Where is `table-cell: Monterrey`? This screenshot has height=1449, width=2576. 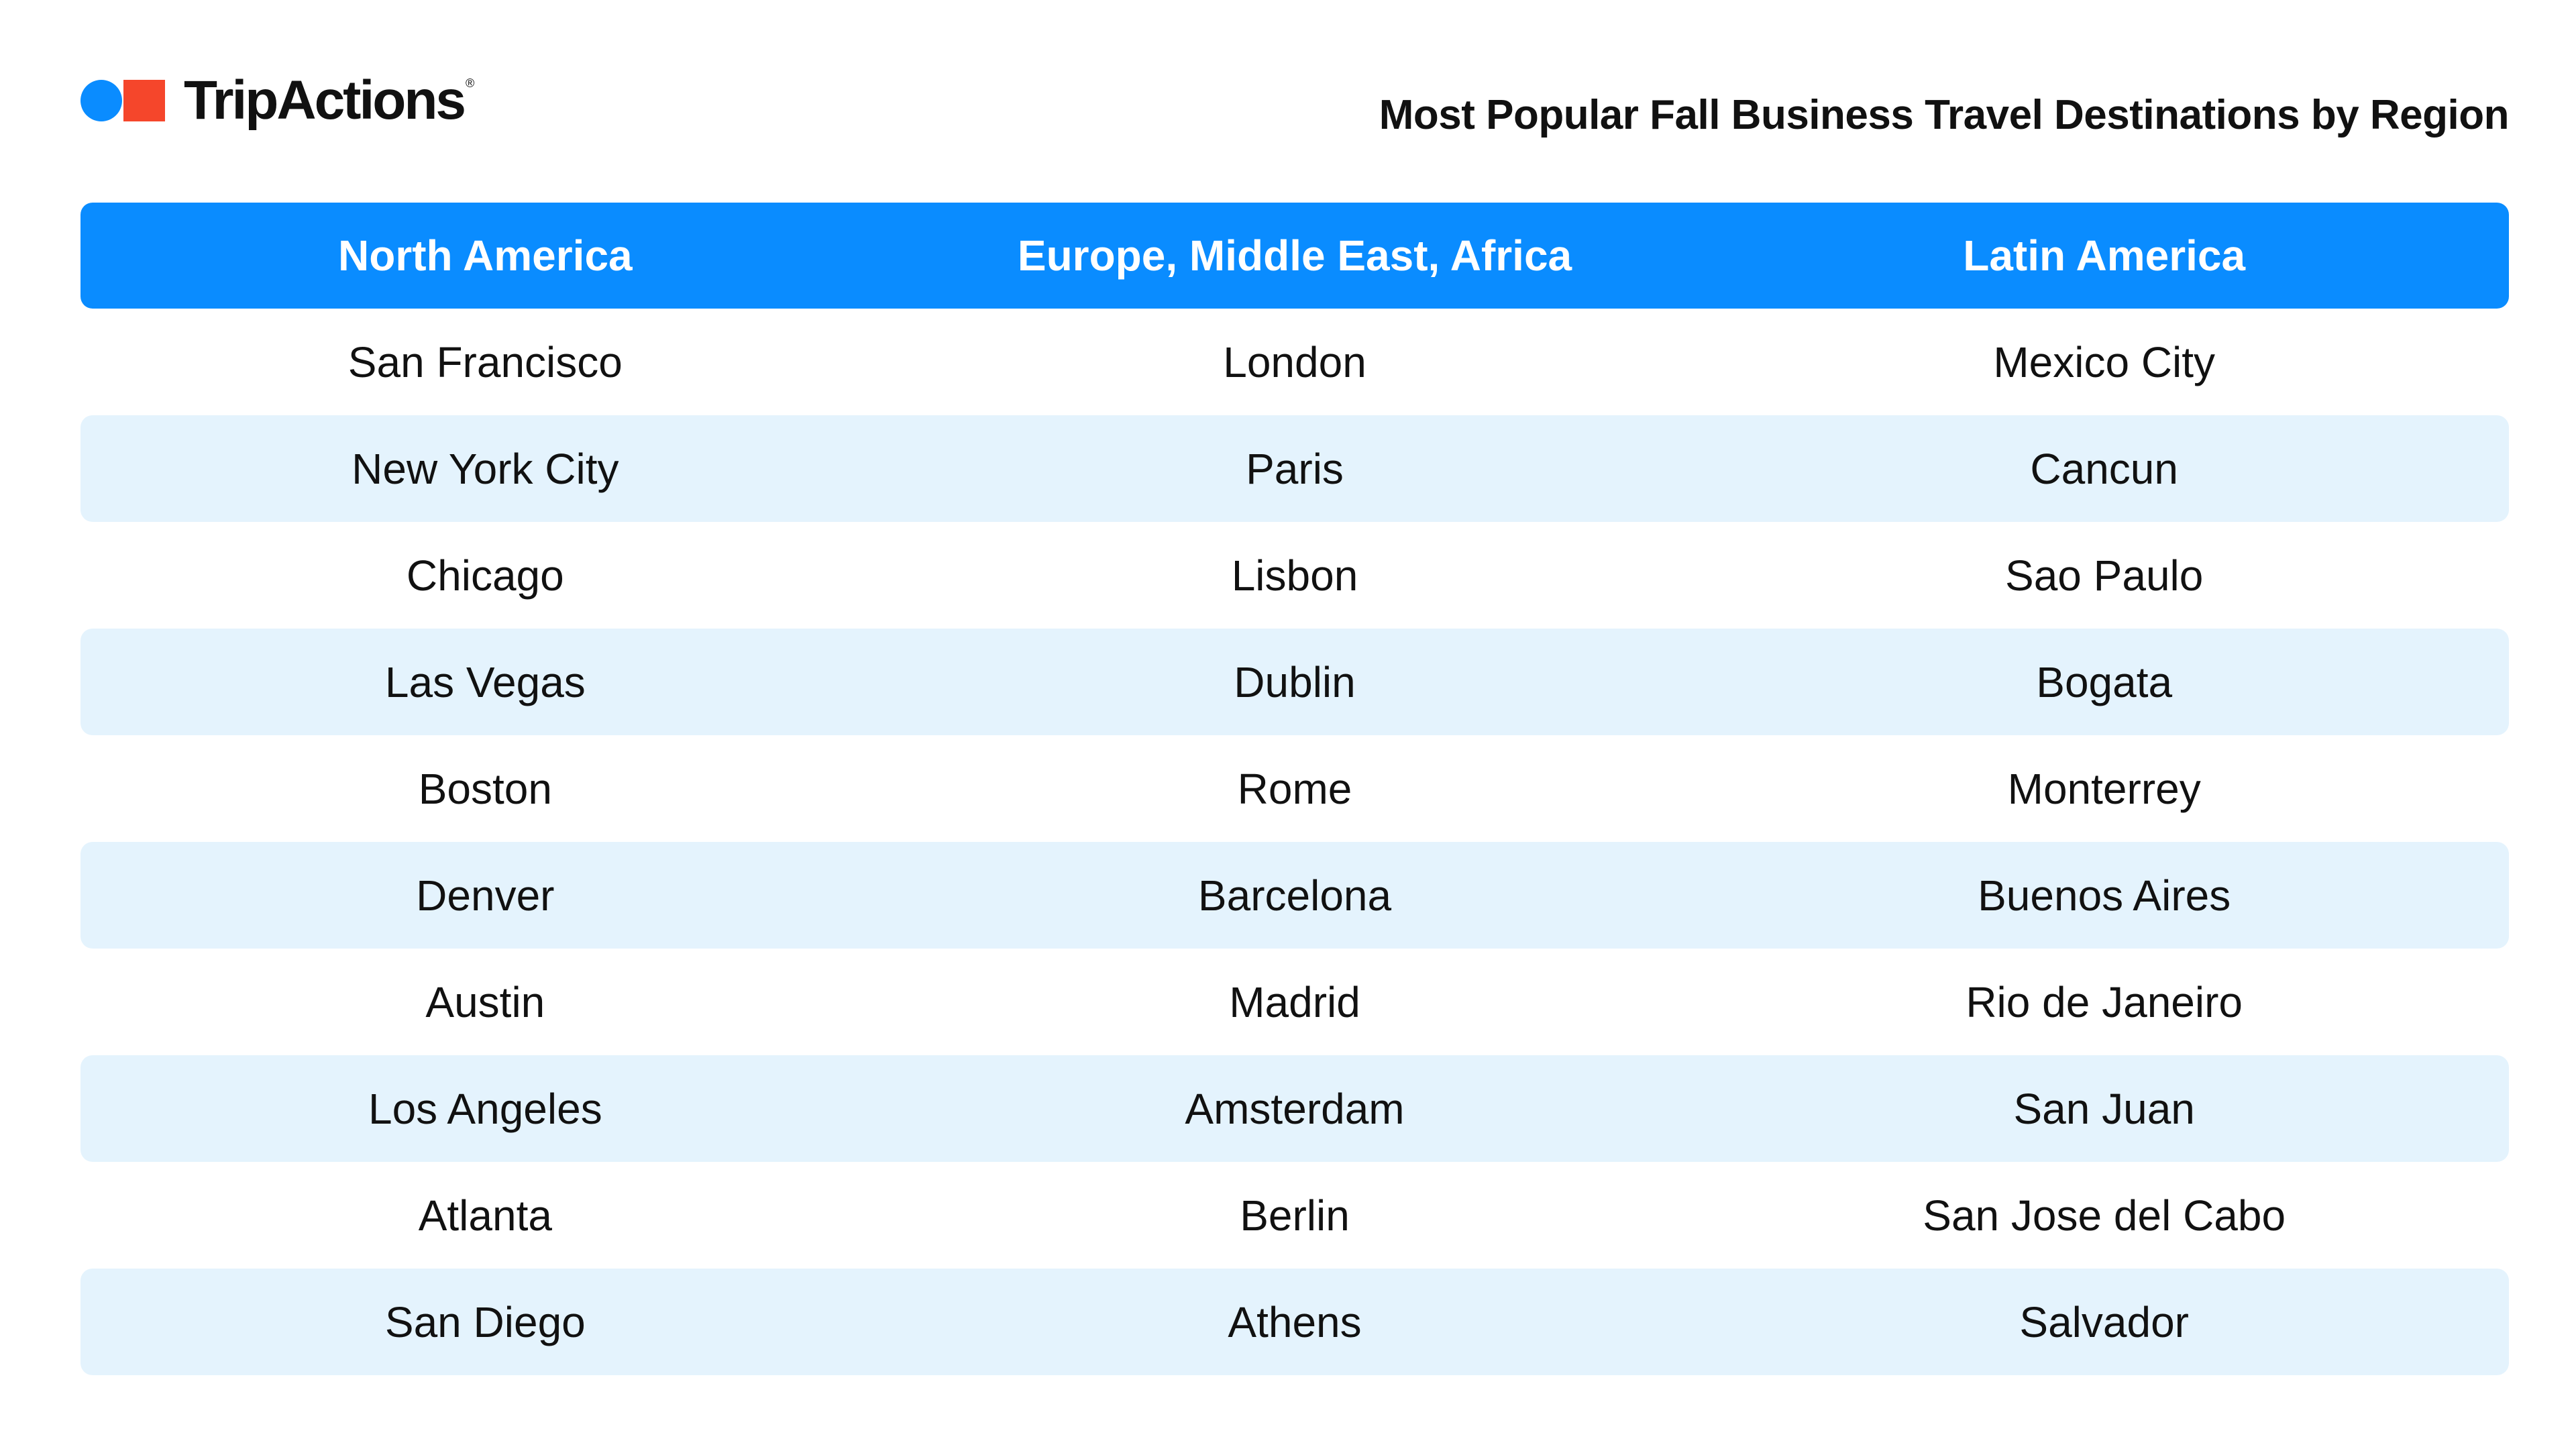
table-cell: Monterrey is located at coordinates (2104, 788).